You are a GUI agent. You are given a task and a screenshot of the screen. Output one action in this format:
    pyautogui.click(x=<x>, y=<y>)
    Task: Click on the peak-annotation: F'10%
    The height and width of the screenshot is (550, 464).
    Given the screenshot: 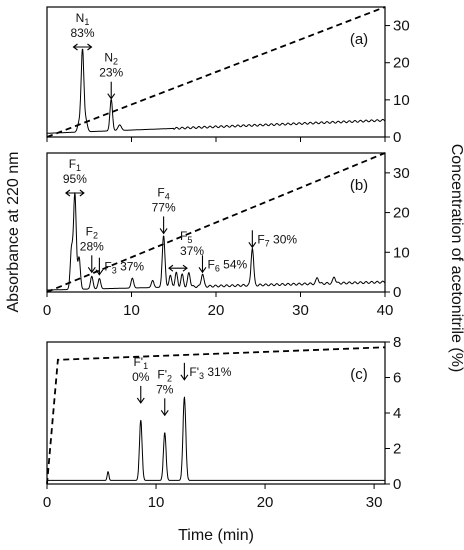 What is the action you would take?
    pyautogui.click(x=141, y=379)
    